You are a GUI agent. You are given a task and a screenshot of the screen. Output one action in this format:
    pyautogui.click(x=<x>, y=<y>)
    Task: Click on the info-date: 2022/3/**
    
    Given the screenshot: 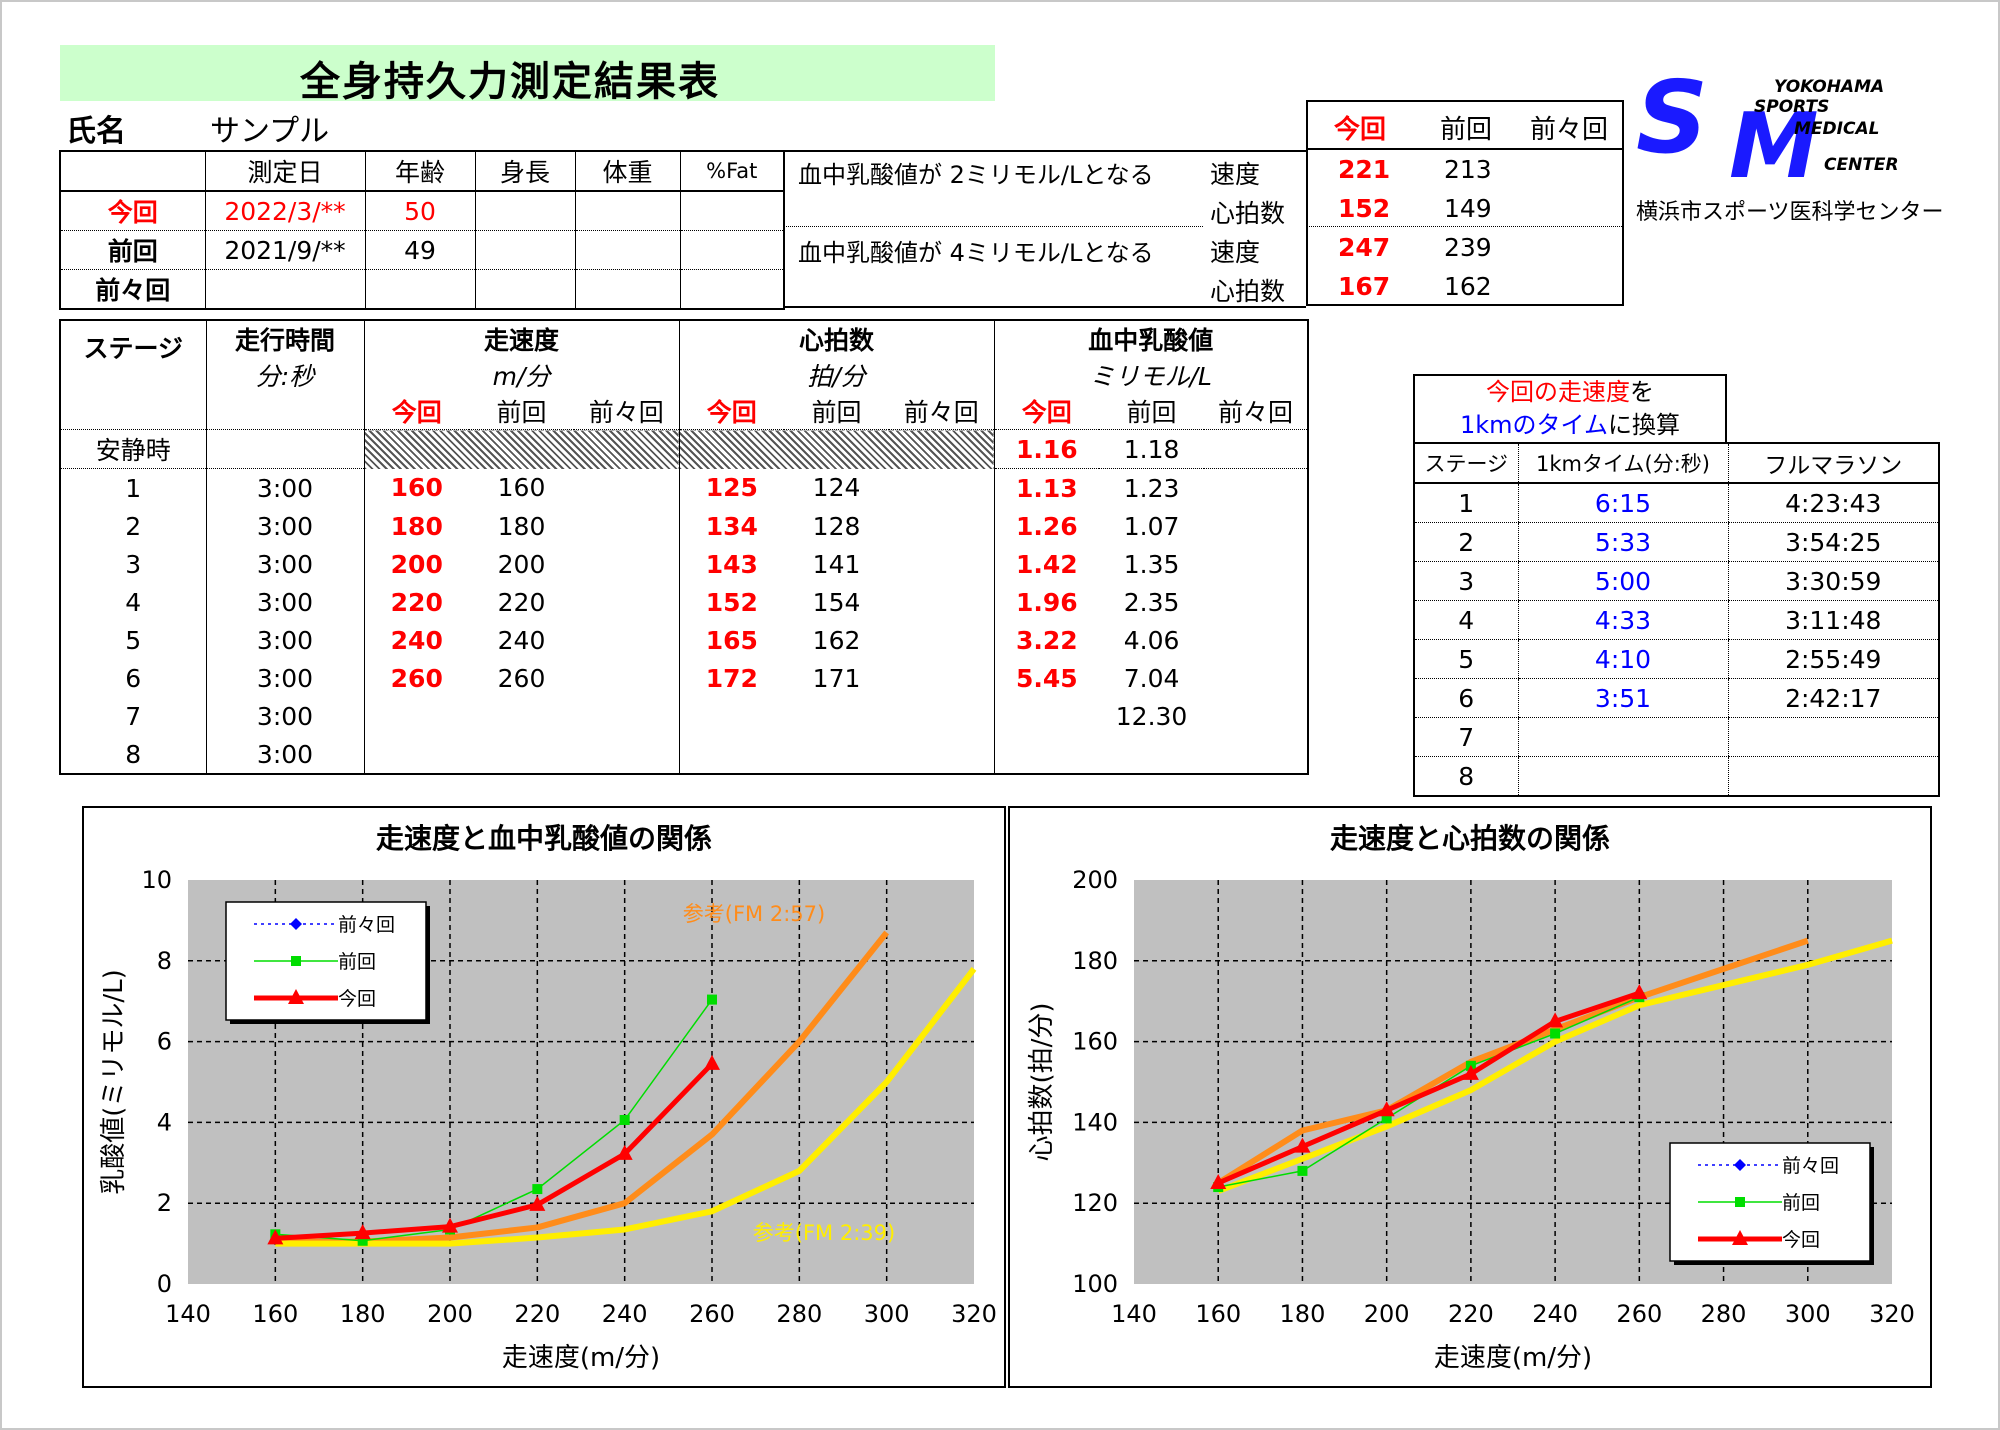 What is the action you would take?
    pyautogui.click(x=285, y=211)
    